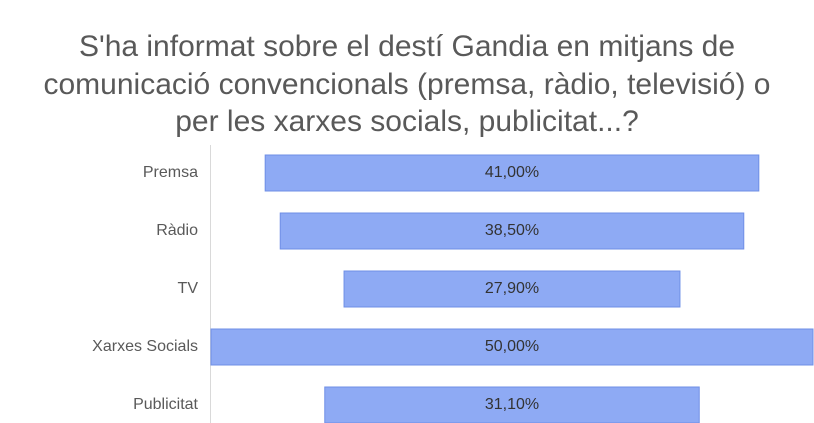 This screenshot has height=423, width=814. I want to click on value-label: 31,10%, so click(512, 404).